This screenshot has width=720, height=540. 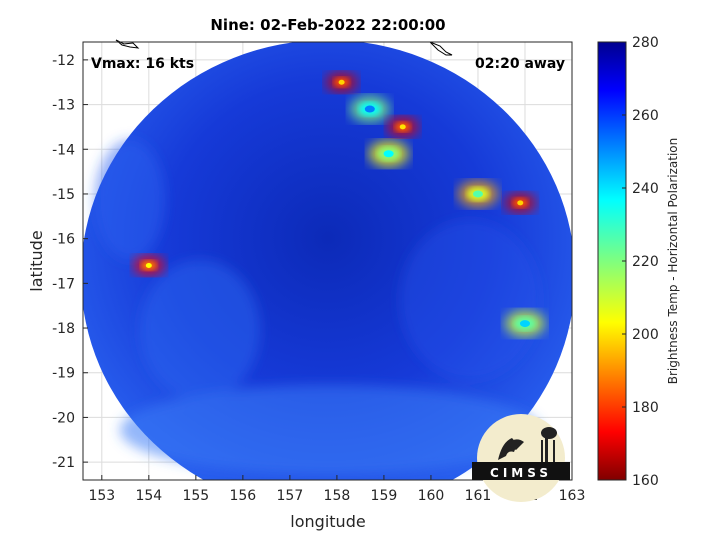 I want to click on colorbar, so click(x=612, y=261).